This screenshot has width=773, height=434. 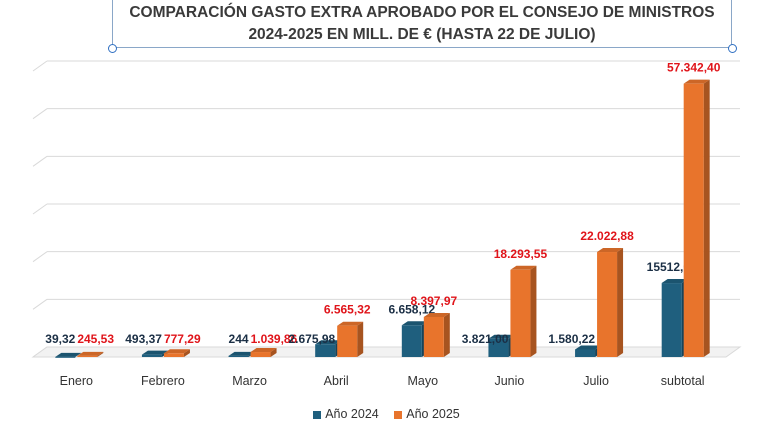 What do you see at coordinates (694, 68) in the screenshot?
I see `data-label: 57.342,40` at bounding box center [694, 68].